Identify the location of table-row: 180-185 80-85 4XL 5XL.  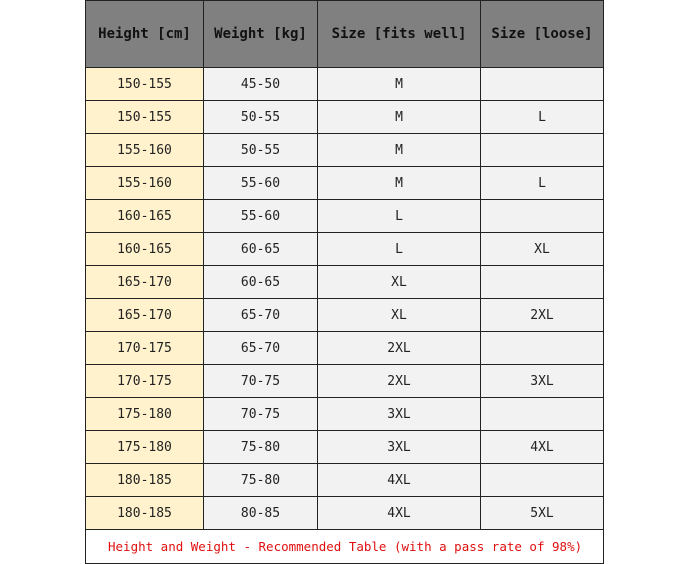
(344, 513).